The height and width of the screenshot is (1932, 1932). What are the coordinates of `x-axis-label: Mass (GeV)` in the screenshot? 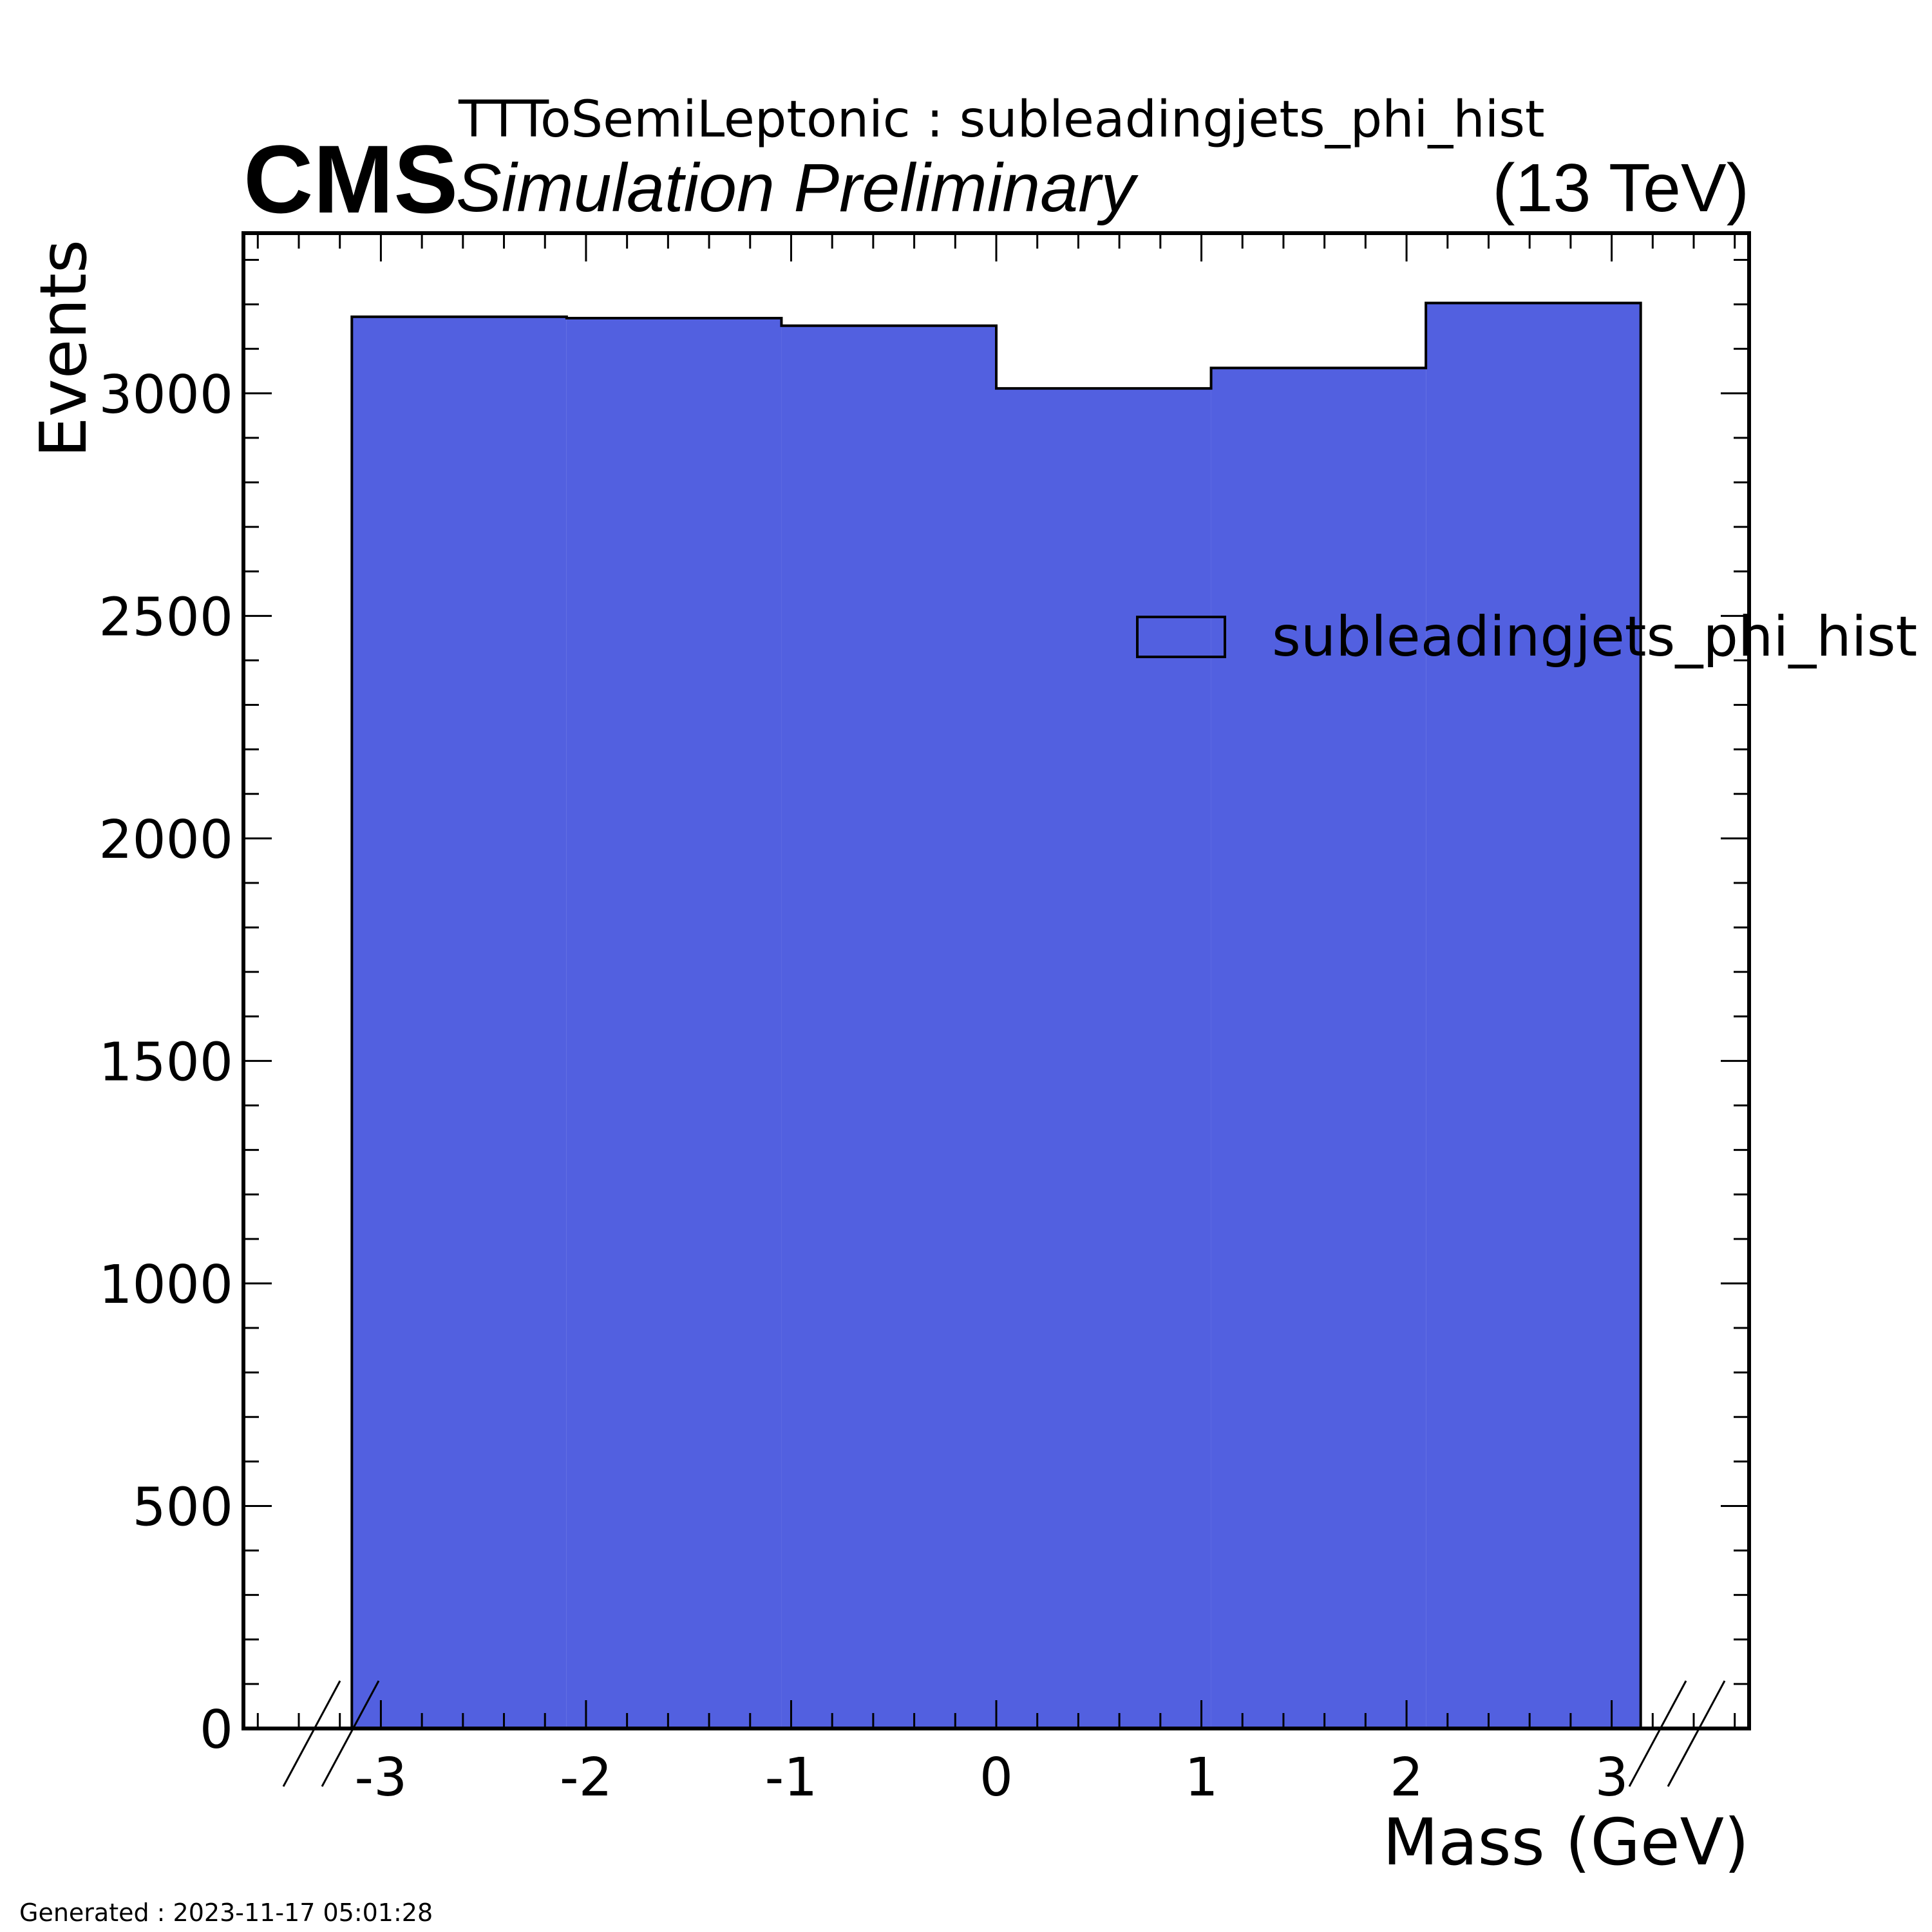 It's located at (1566, 1842).